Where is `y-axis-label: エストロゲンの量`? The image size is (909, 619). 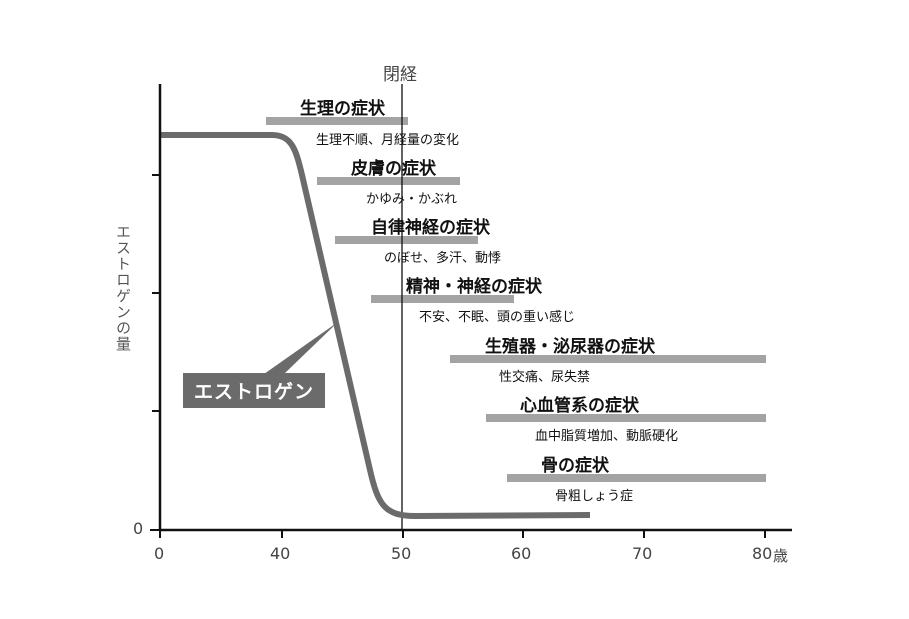 y-axis-label: エストロゲンの量 is located at coordinates (123, 288).